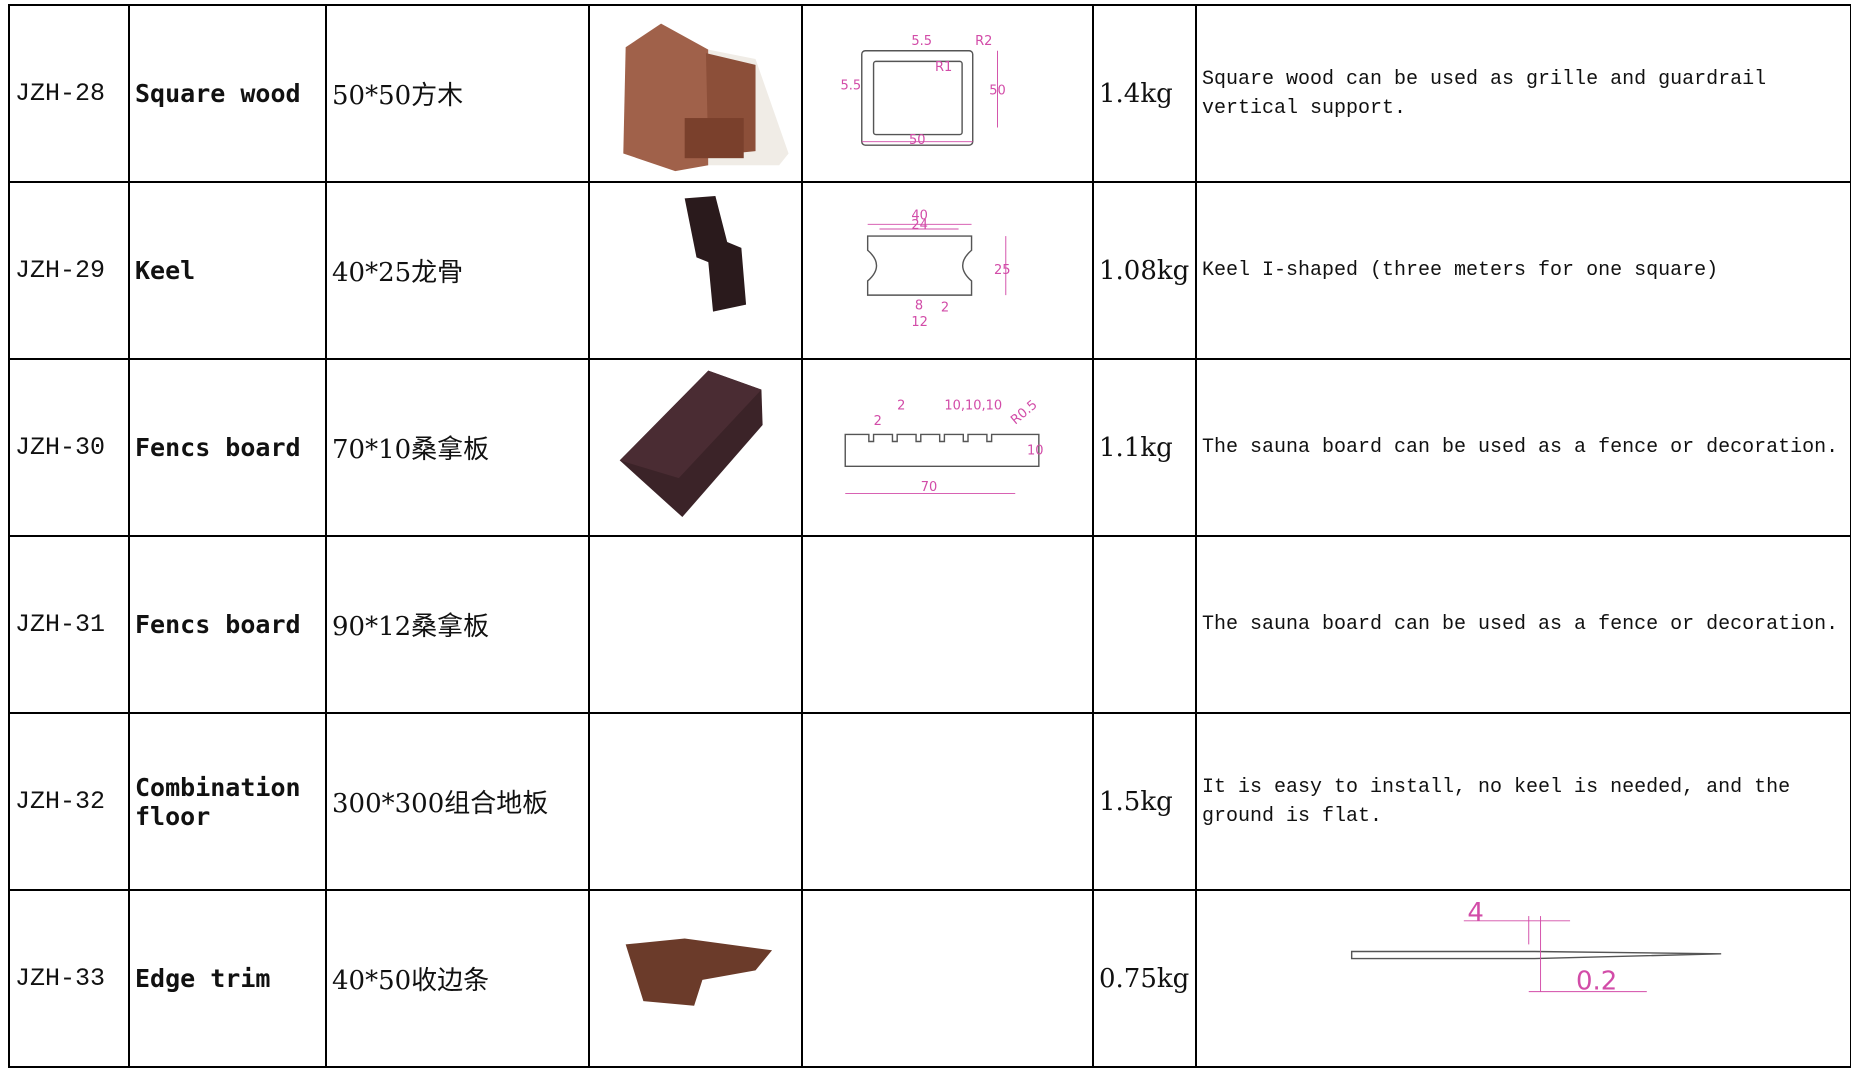 This screenshot has width=1851, height=1068. I want to click on cell-code: JZH-32, so click(69, 801).